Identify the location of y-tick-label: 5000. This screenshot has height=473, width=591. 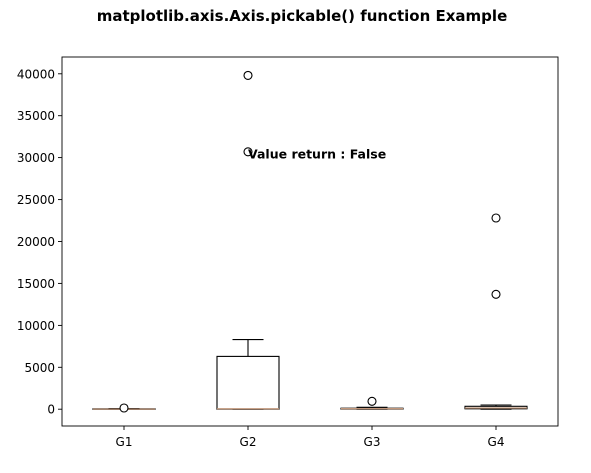
(39, 368).